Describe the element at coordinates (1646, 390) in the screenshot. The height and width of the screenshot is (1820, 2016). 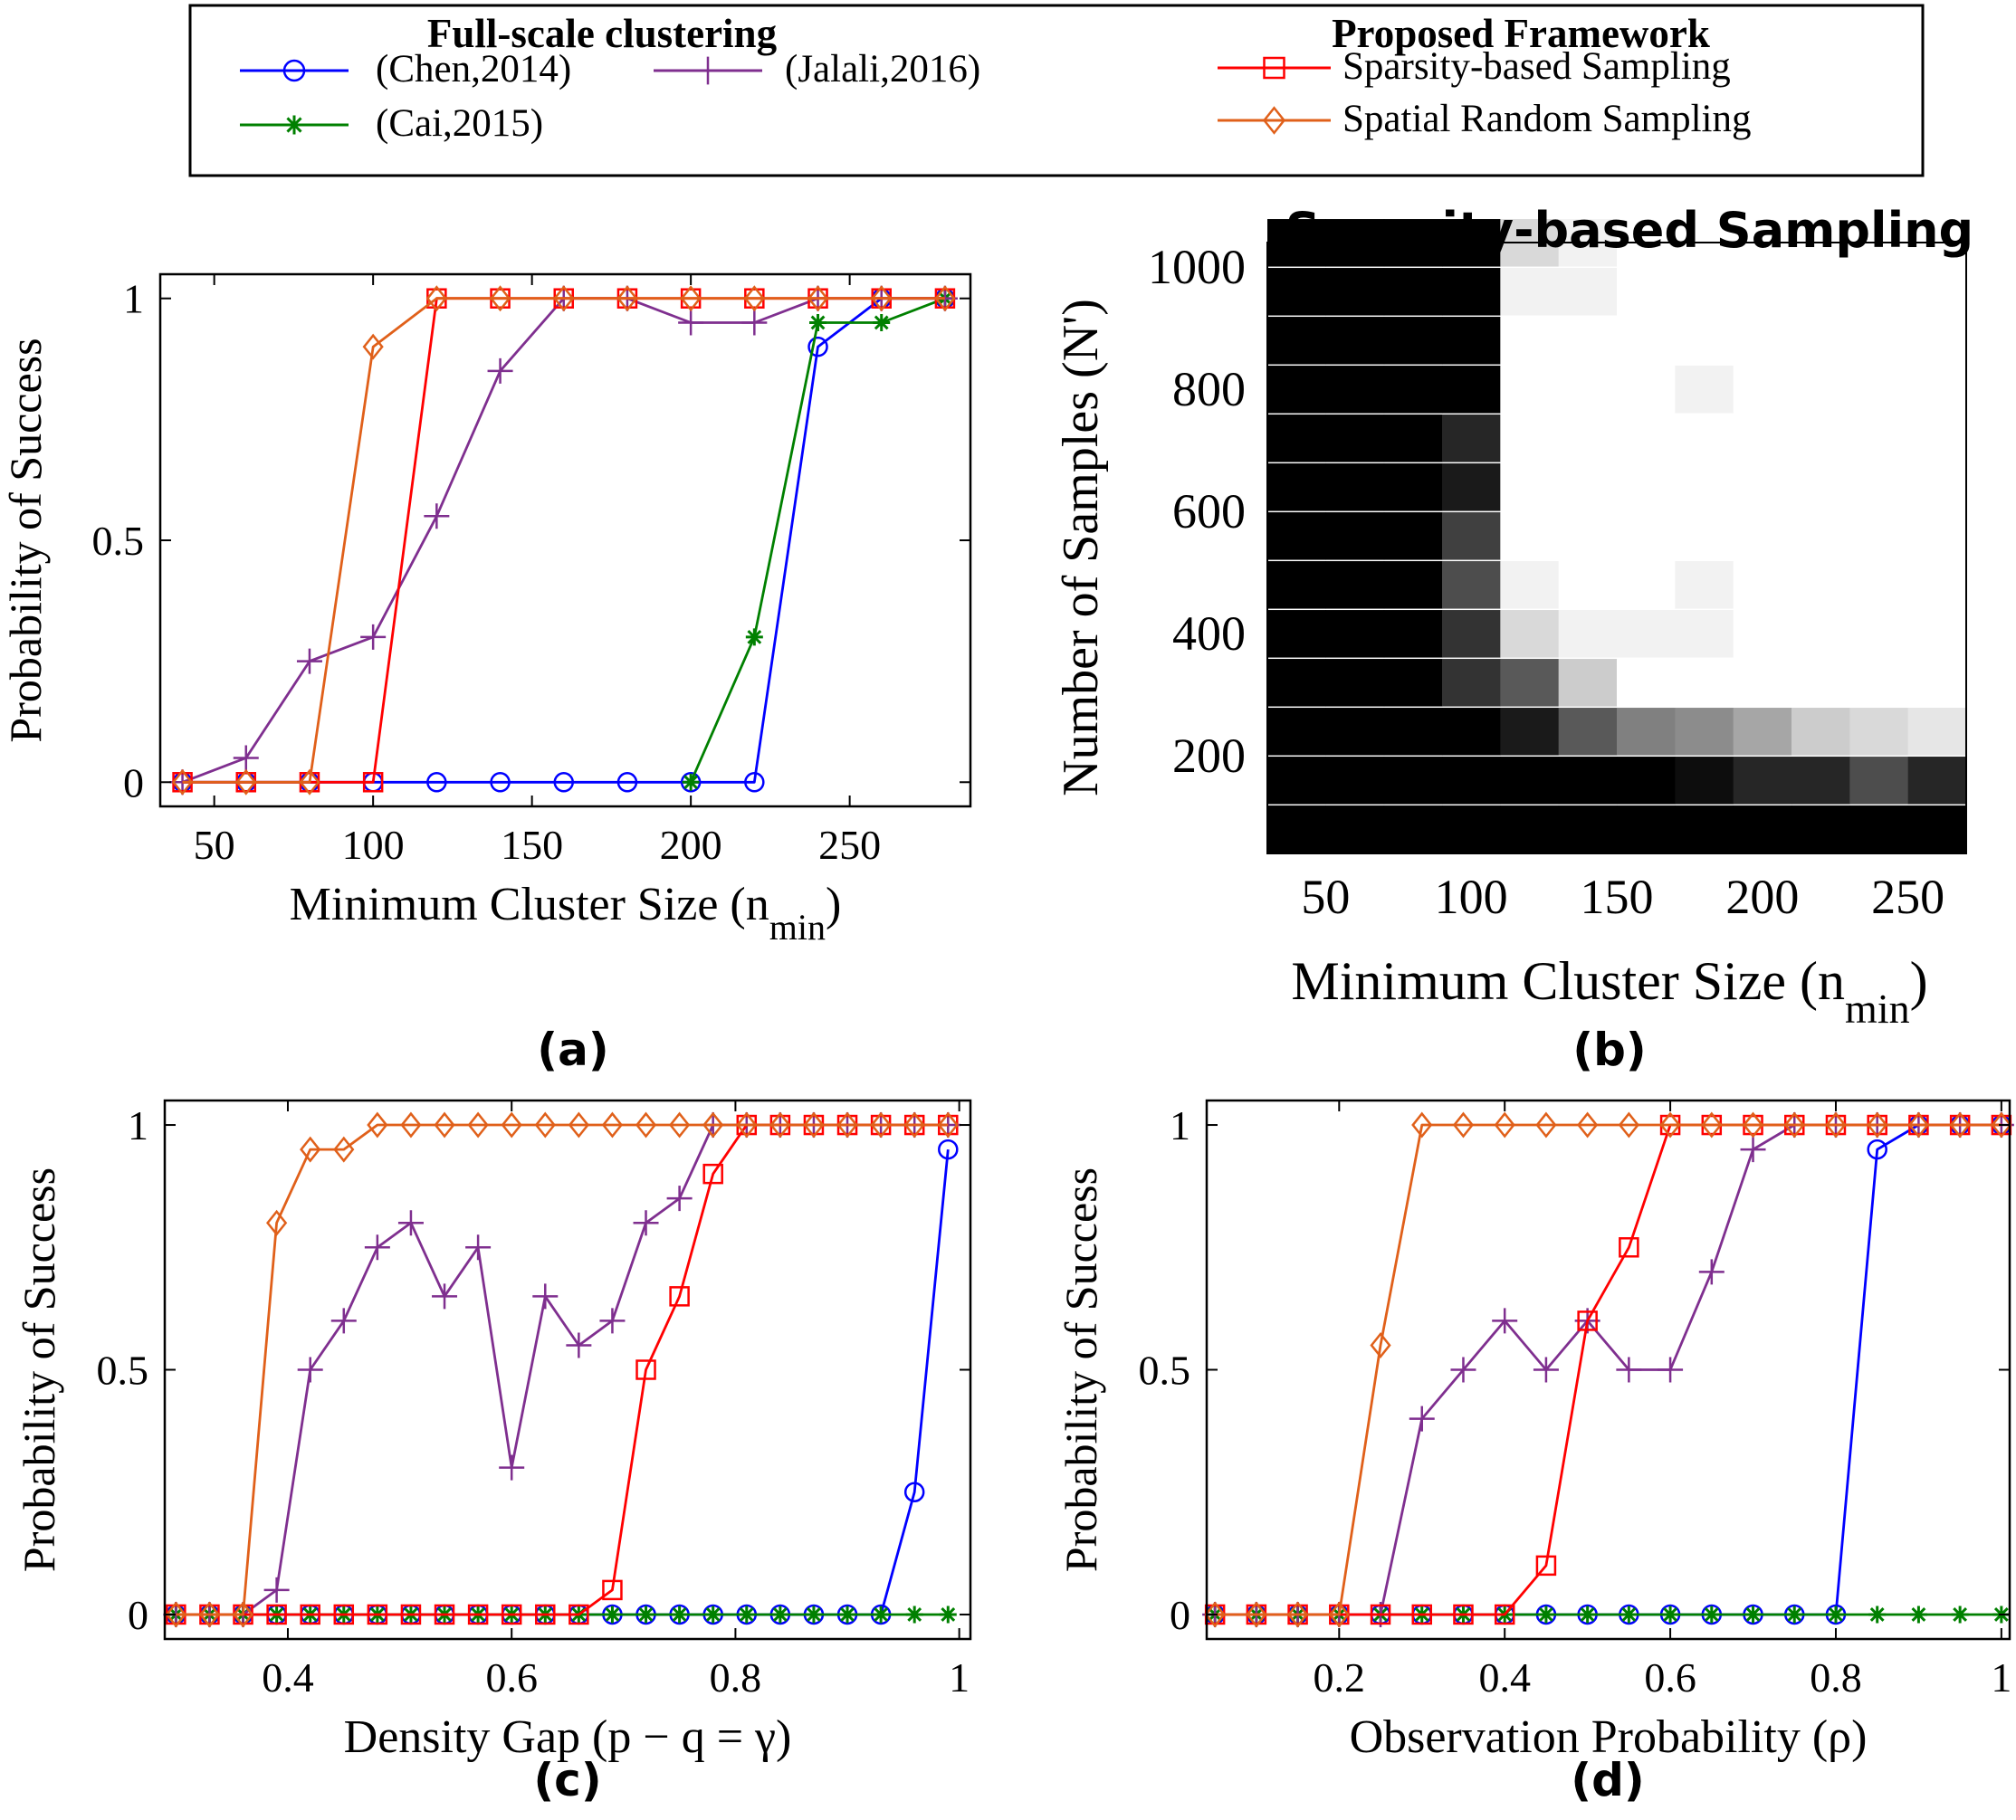
I see `heatmap-cell-r9-c6` at that location.